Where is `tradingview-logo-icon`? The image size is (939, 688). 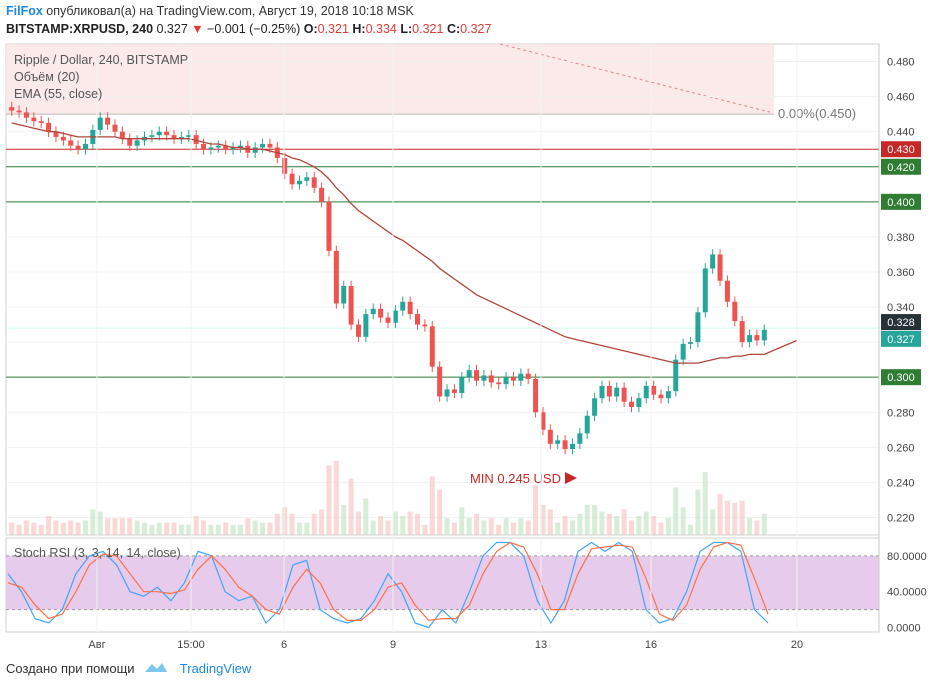
tradingview-logo-icon is located at coordinates (156, 667).